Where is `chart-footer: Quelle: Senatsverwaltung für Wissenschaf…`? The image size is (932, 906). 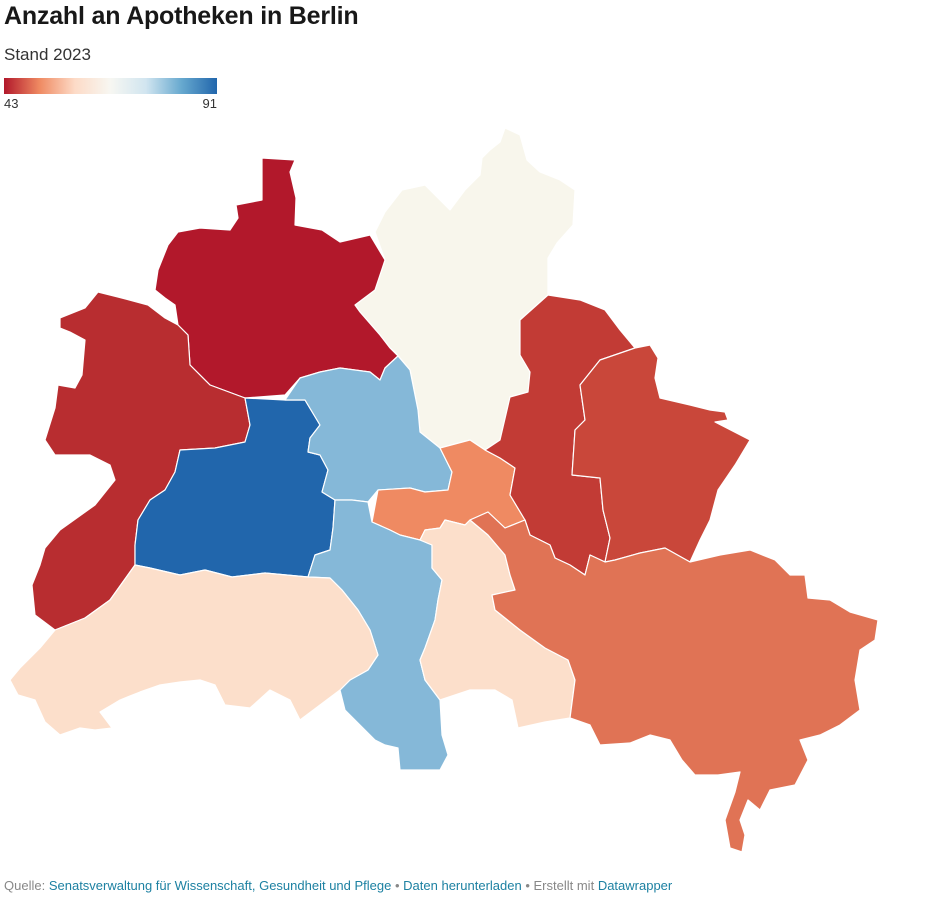
chart-footer: Quelle: Senatsverwaltung für Wissenschaf… is located at coordinates (338, 885).